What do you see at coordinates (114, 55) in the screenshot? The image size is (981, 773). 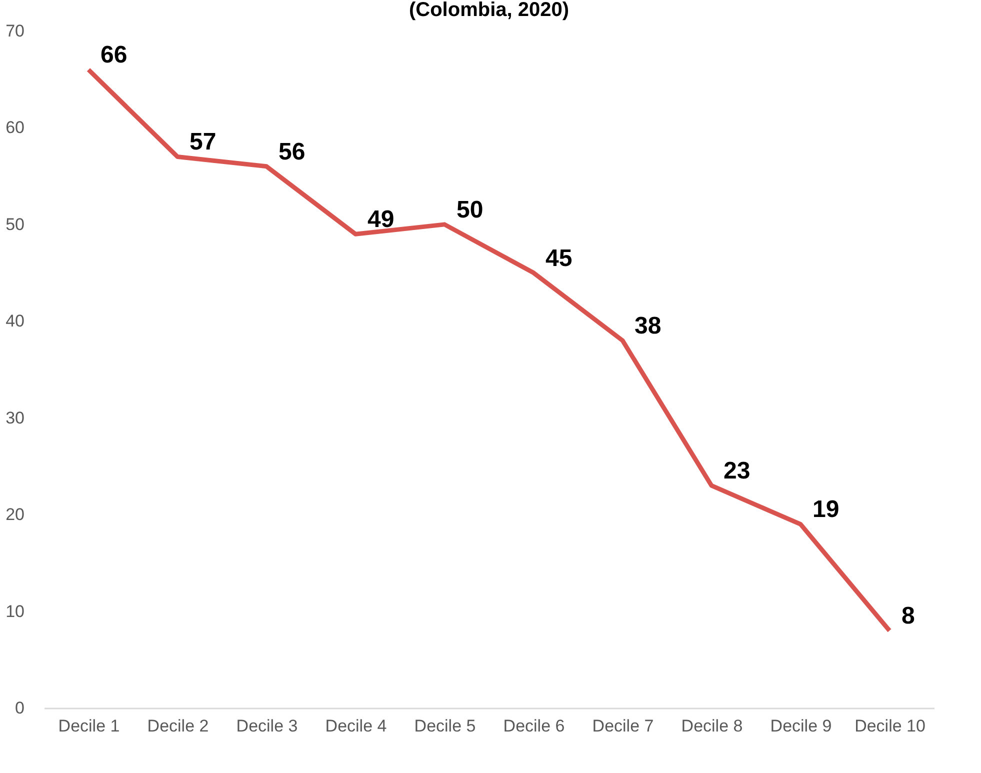 I see `data-label: 66` at bounding box center [114, 55].